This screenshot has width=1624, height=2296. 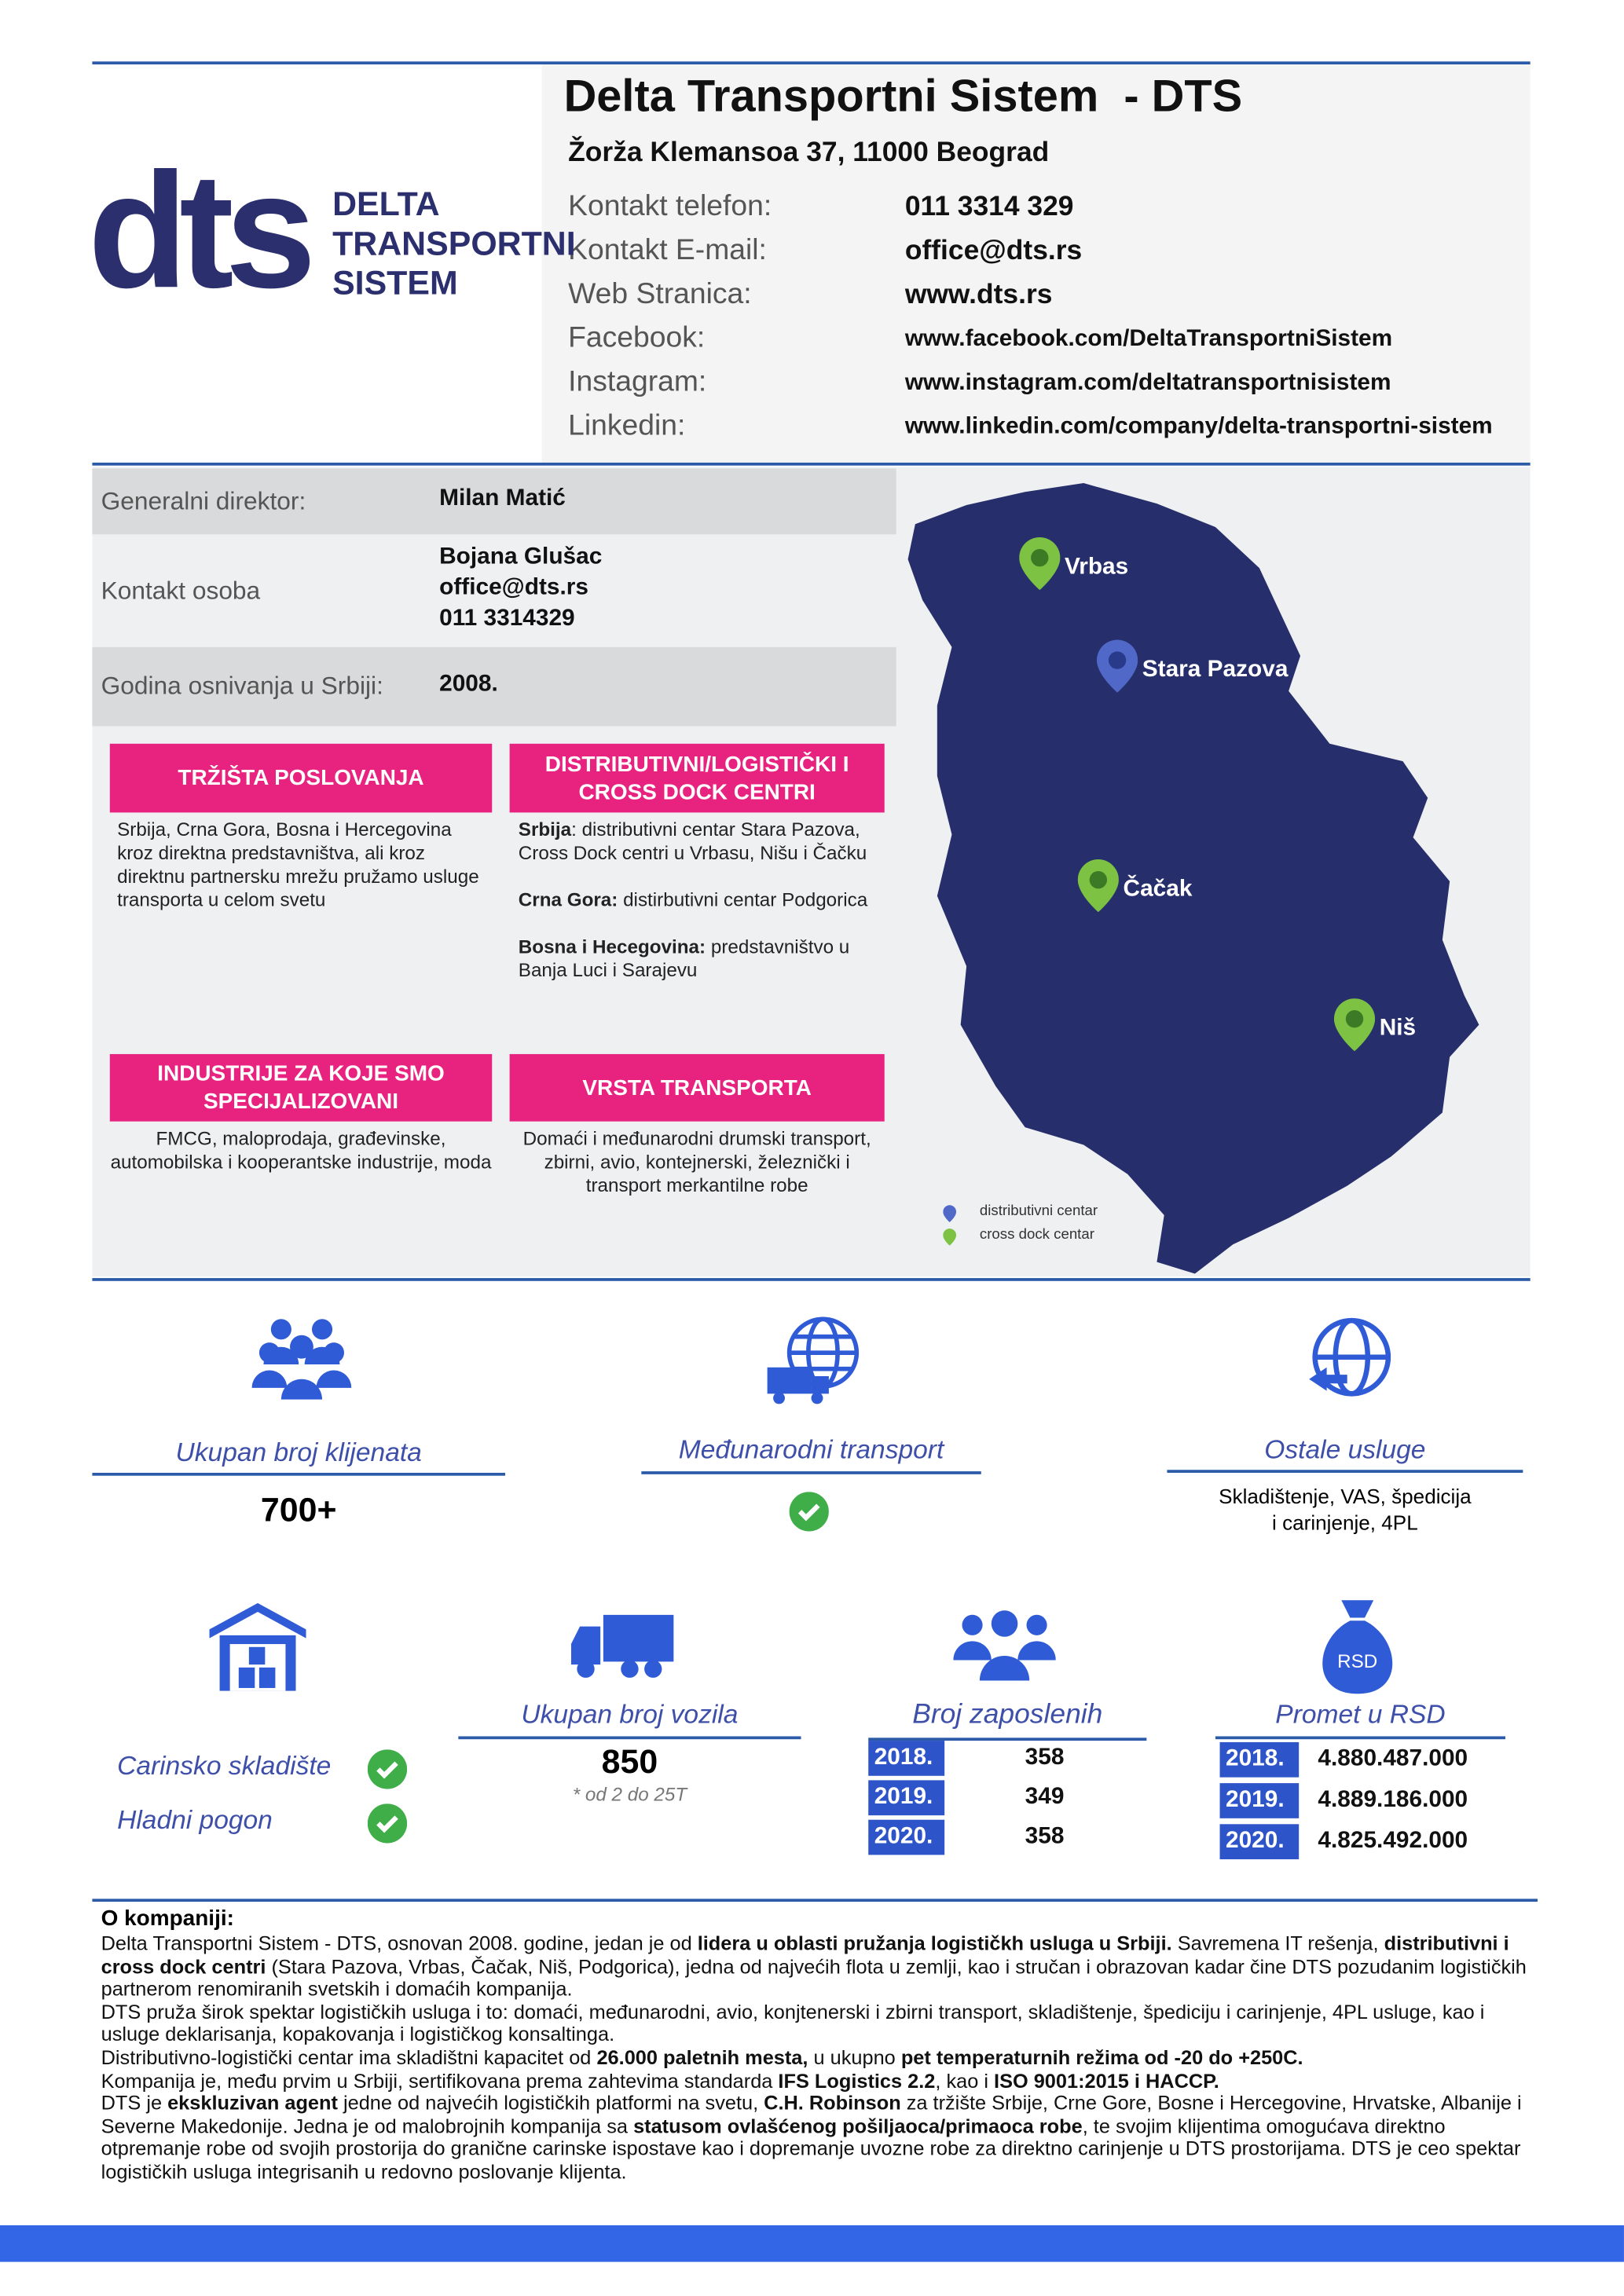 What do you see at coordinates (630, 1714) in the screenshot?
I see `vehicles-label: Ukupan broj vozila` at bounding box center [630, 1714].